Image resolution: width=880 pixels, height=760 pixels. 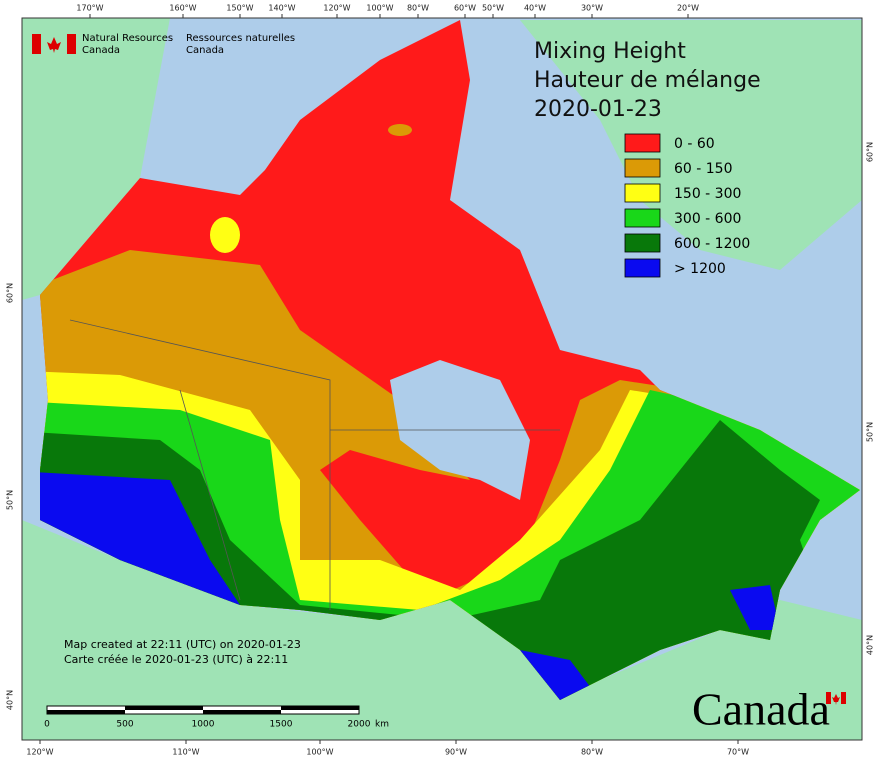 I want to click on wordmark-flag, so click(x=836, y=698).